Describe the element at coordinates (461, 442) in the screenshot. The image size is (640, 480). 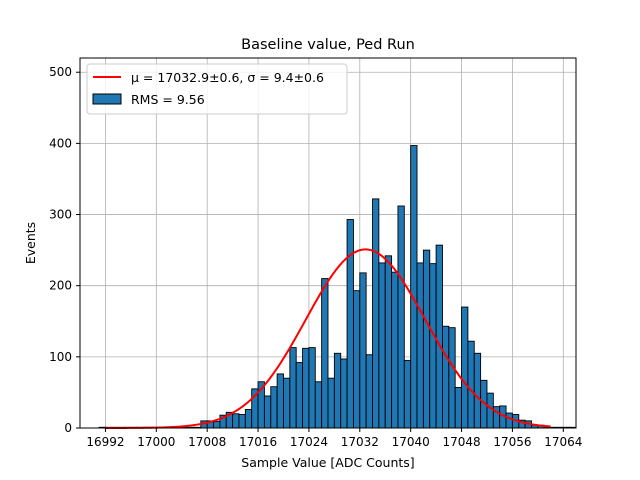
I see `x-tick-label: 17048` at that location.